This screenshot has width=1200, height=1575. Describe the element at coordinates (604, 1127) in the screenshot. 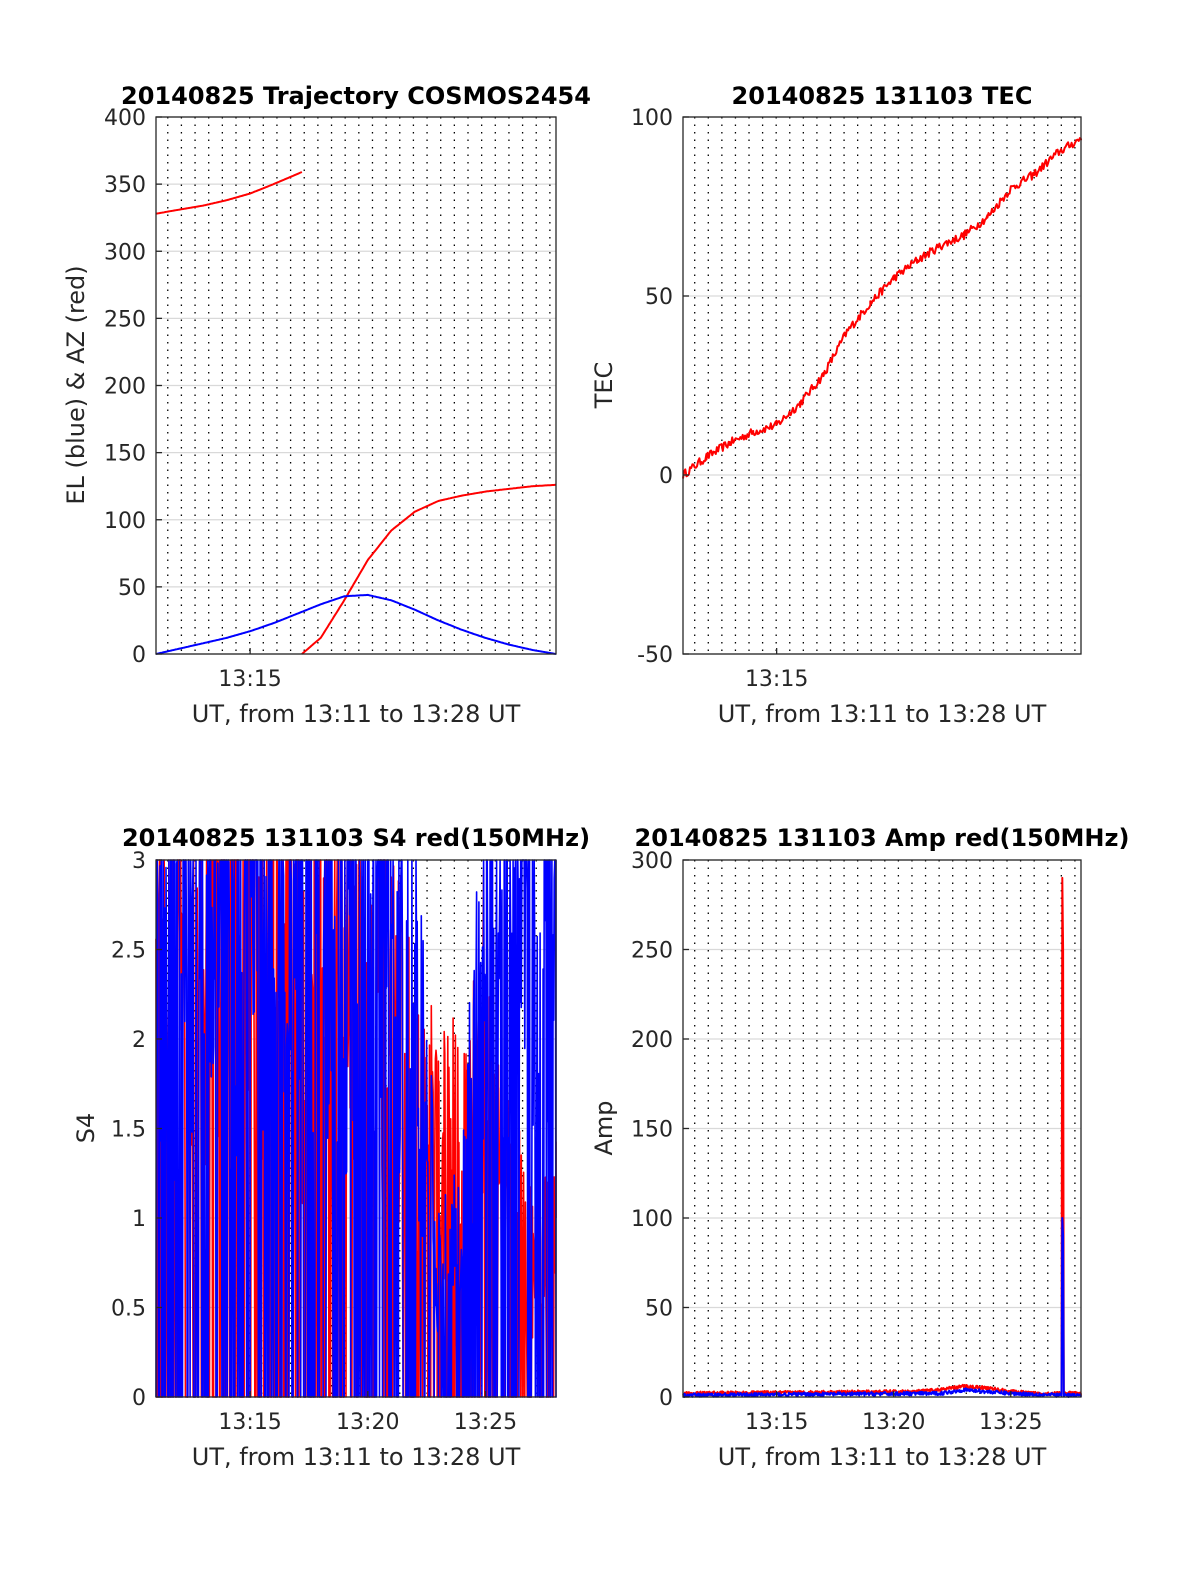

I see `ylabel-amp: Amp` at that location.